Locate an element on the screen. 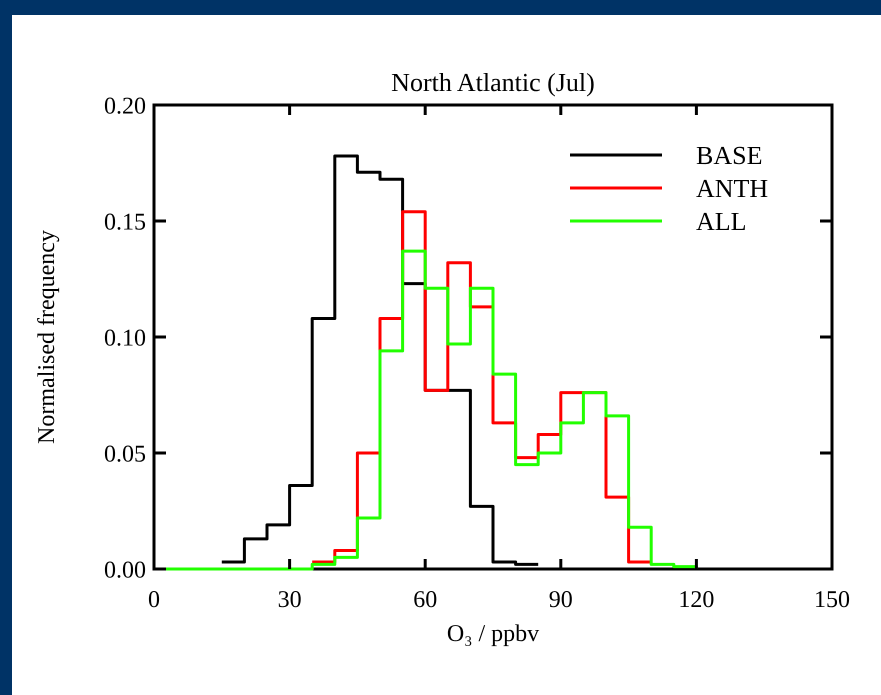  x-tick-label: 90 is located at coordinates (560, 600).